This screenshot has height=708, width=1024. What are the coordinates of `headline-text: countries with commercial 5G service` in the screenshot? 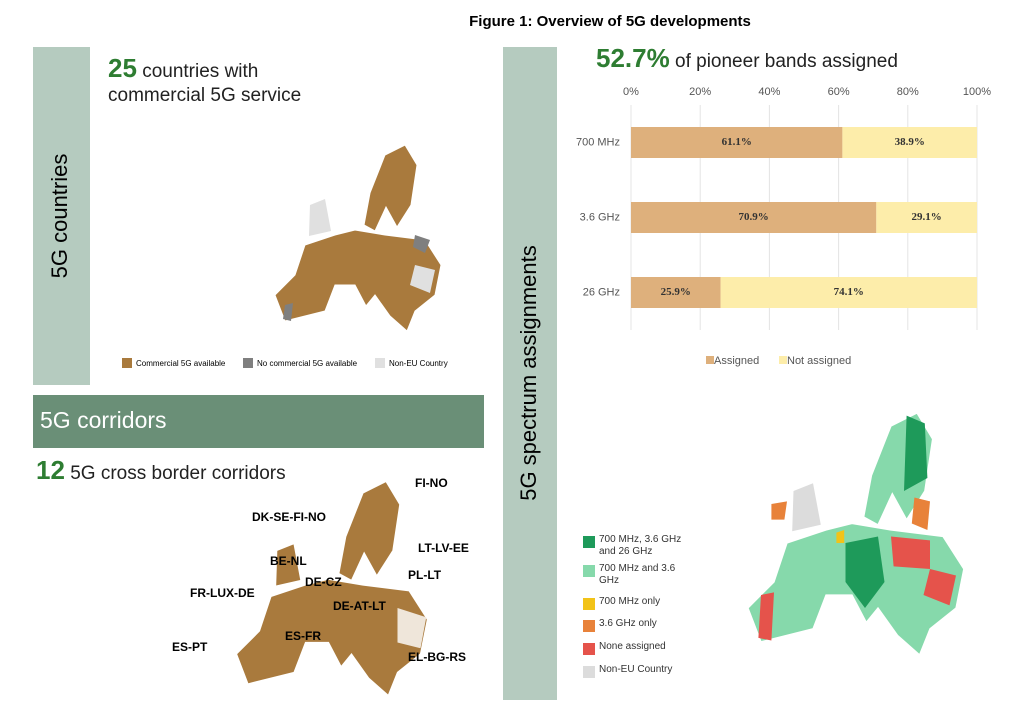 It's located at (205, 83).